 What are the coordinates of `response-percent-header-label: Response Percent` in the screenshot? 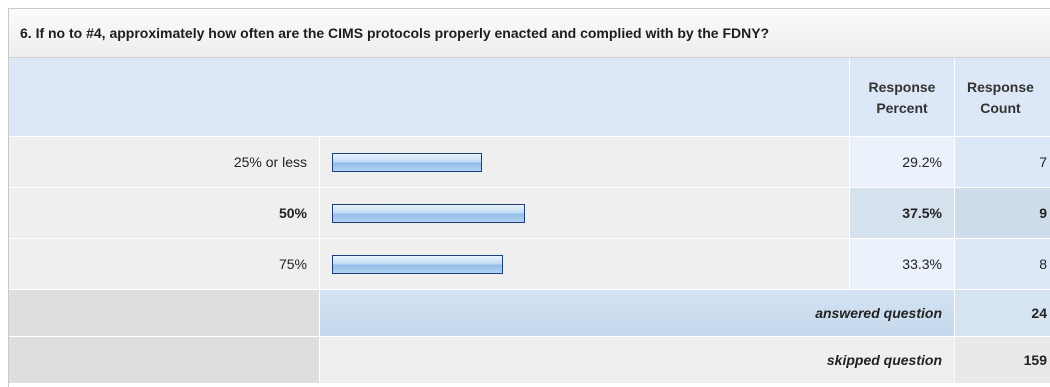 It's located at (902, 97).